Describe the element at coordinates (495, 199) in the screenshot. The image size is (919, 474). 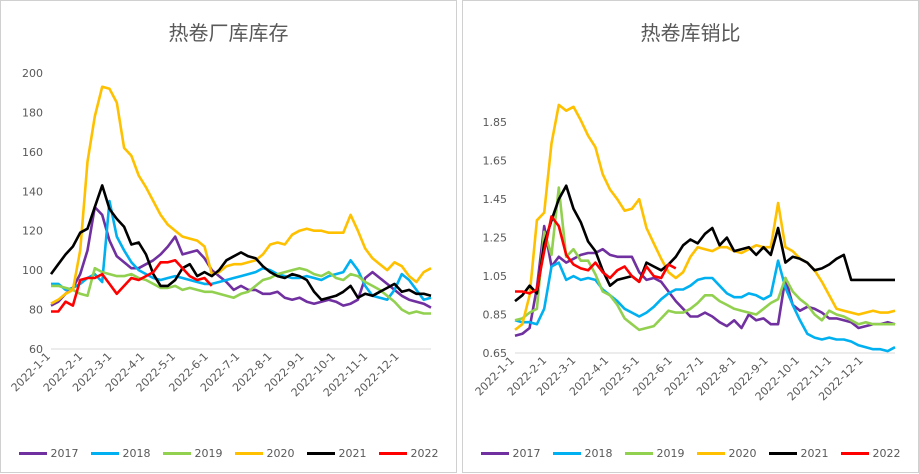
I see `y-tick-label: 1.45` at that location.